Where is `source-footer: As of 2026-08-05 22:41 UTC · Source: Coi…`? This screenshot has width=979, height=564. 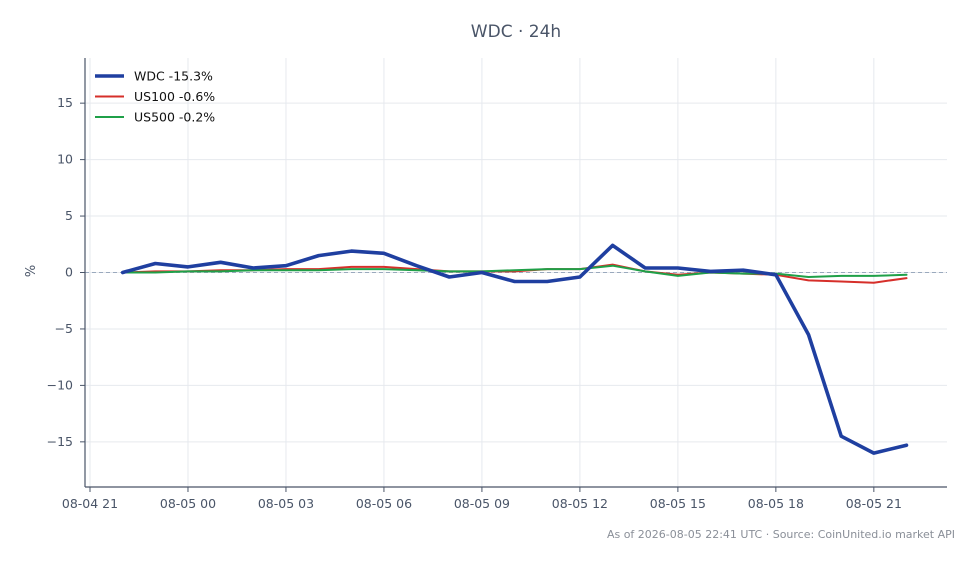 source-footer: As of 2026-08-05 22:41 UTC · Source: Coi… is located at coordinates (781, 534).